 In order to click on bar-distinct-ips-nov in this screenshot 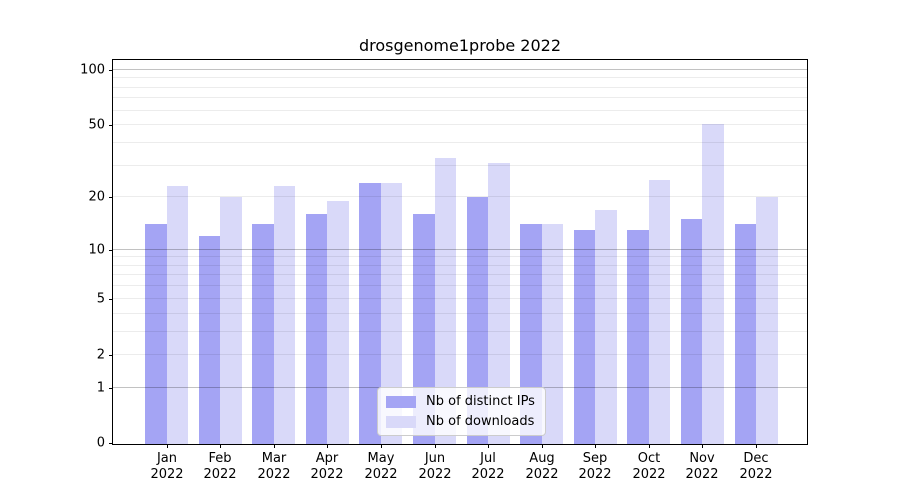, I will do `click(691, 331)`.